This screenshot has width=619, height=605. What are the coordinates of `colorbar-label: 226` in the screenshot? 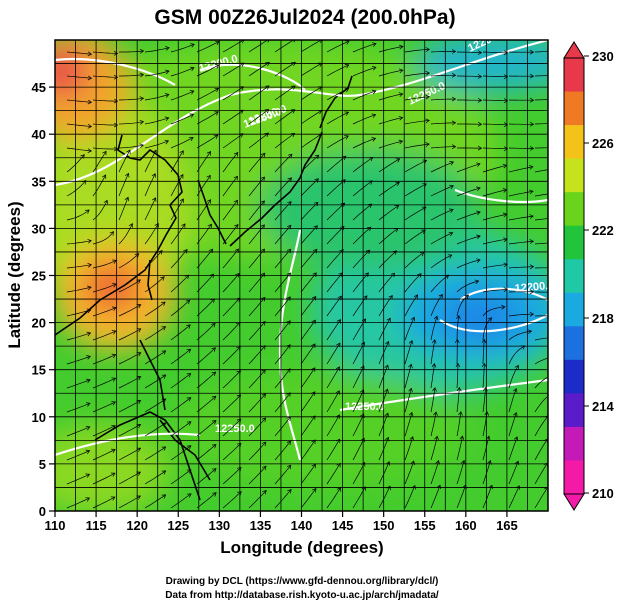 It's located at (603, 143).